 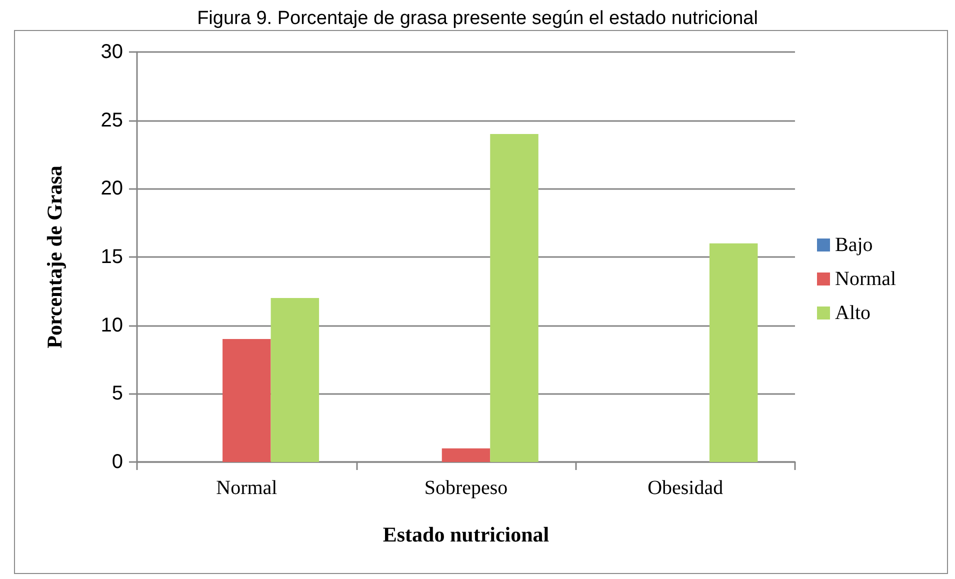 I want to click on y-tick-label: 0, so click(x=117, y=462).